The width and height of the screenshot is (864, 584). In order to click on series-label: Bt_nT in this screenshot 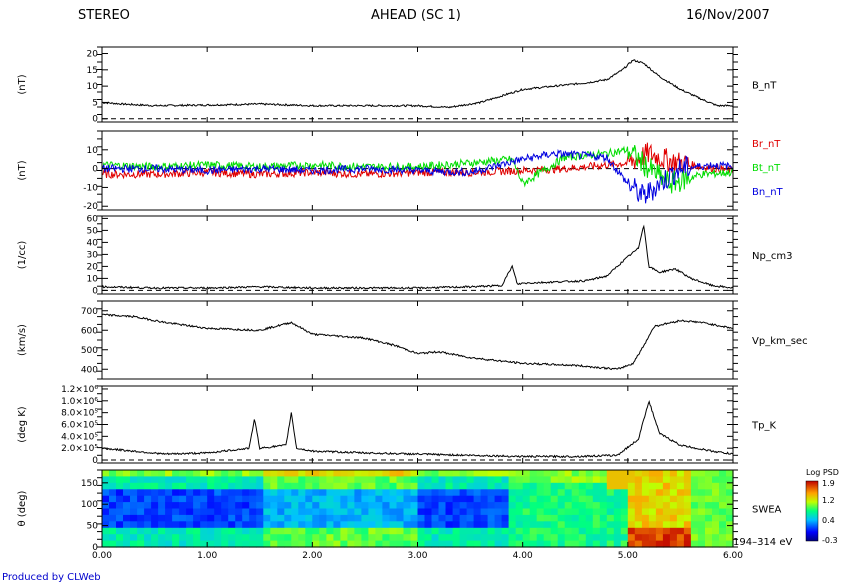, I will do `click(766, 168)`.